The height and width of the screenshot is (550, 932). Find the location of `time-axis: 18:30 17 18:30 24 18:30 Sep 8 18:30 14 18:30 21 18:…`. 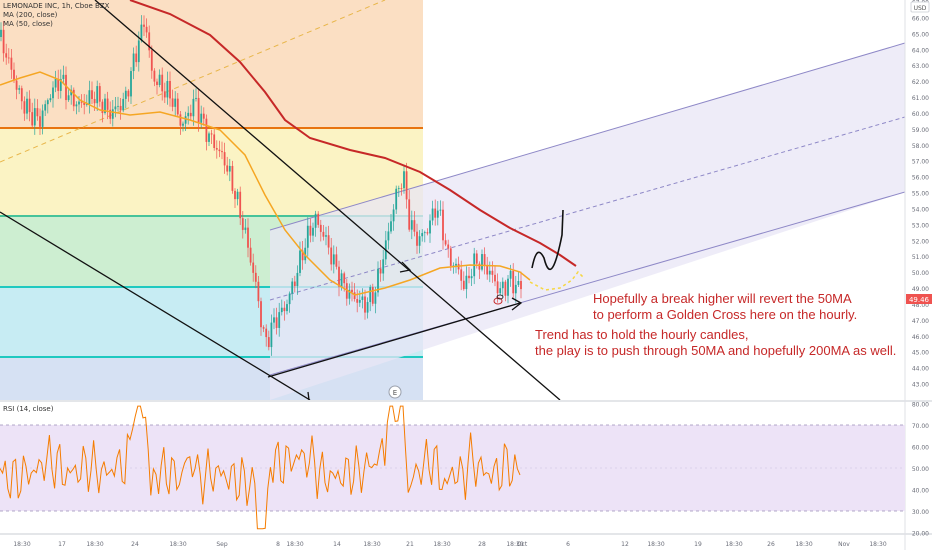

time-axis: 18:30 17 18:30 24 18:30 Sep 8 18:30 14 18:30 21 18:… is located at coordinates (449, 544).